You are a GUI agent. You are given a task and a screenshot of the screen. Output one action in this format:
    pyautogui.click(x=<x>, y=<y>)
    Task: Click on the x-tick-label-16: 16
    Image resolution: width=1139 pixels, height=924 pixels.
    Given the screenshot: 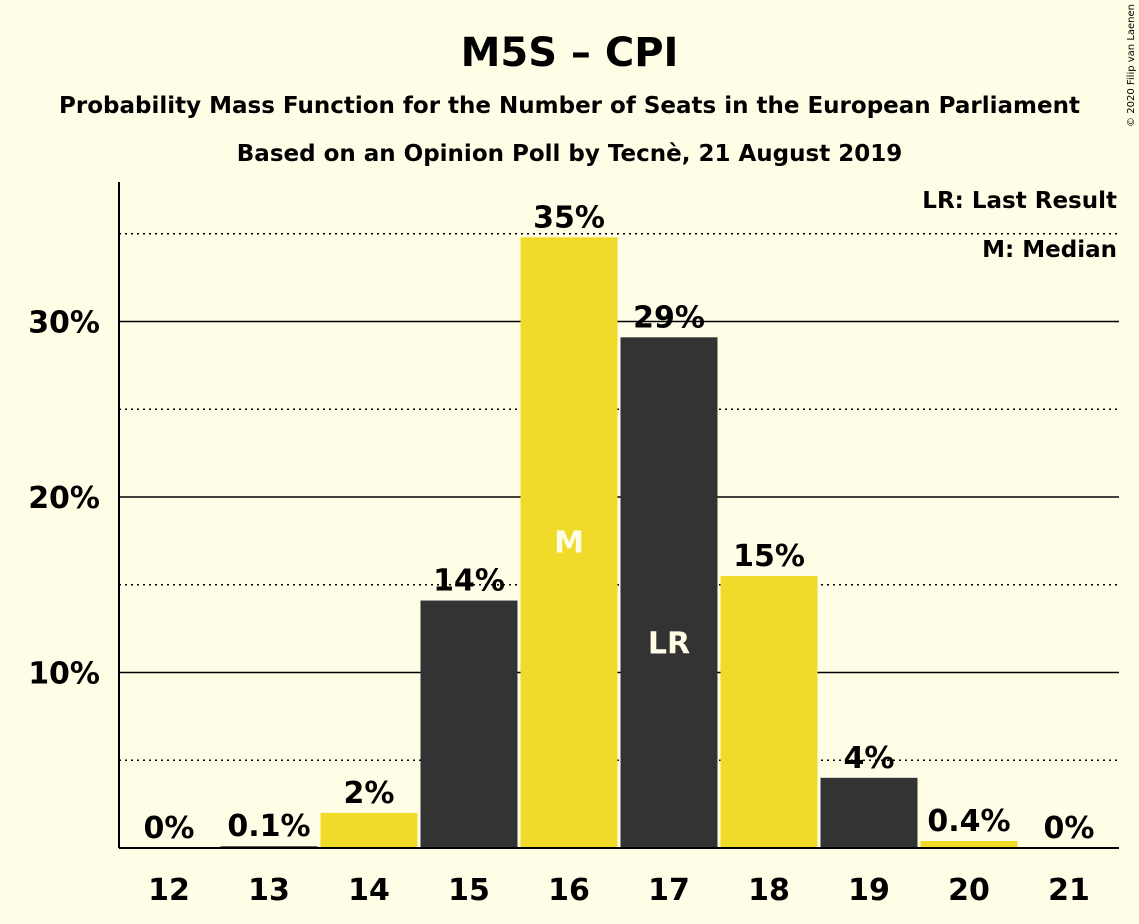 What is the action you would take?
    pyautogui.click(x=569, y=890)
    